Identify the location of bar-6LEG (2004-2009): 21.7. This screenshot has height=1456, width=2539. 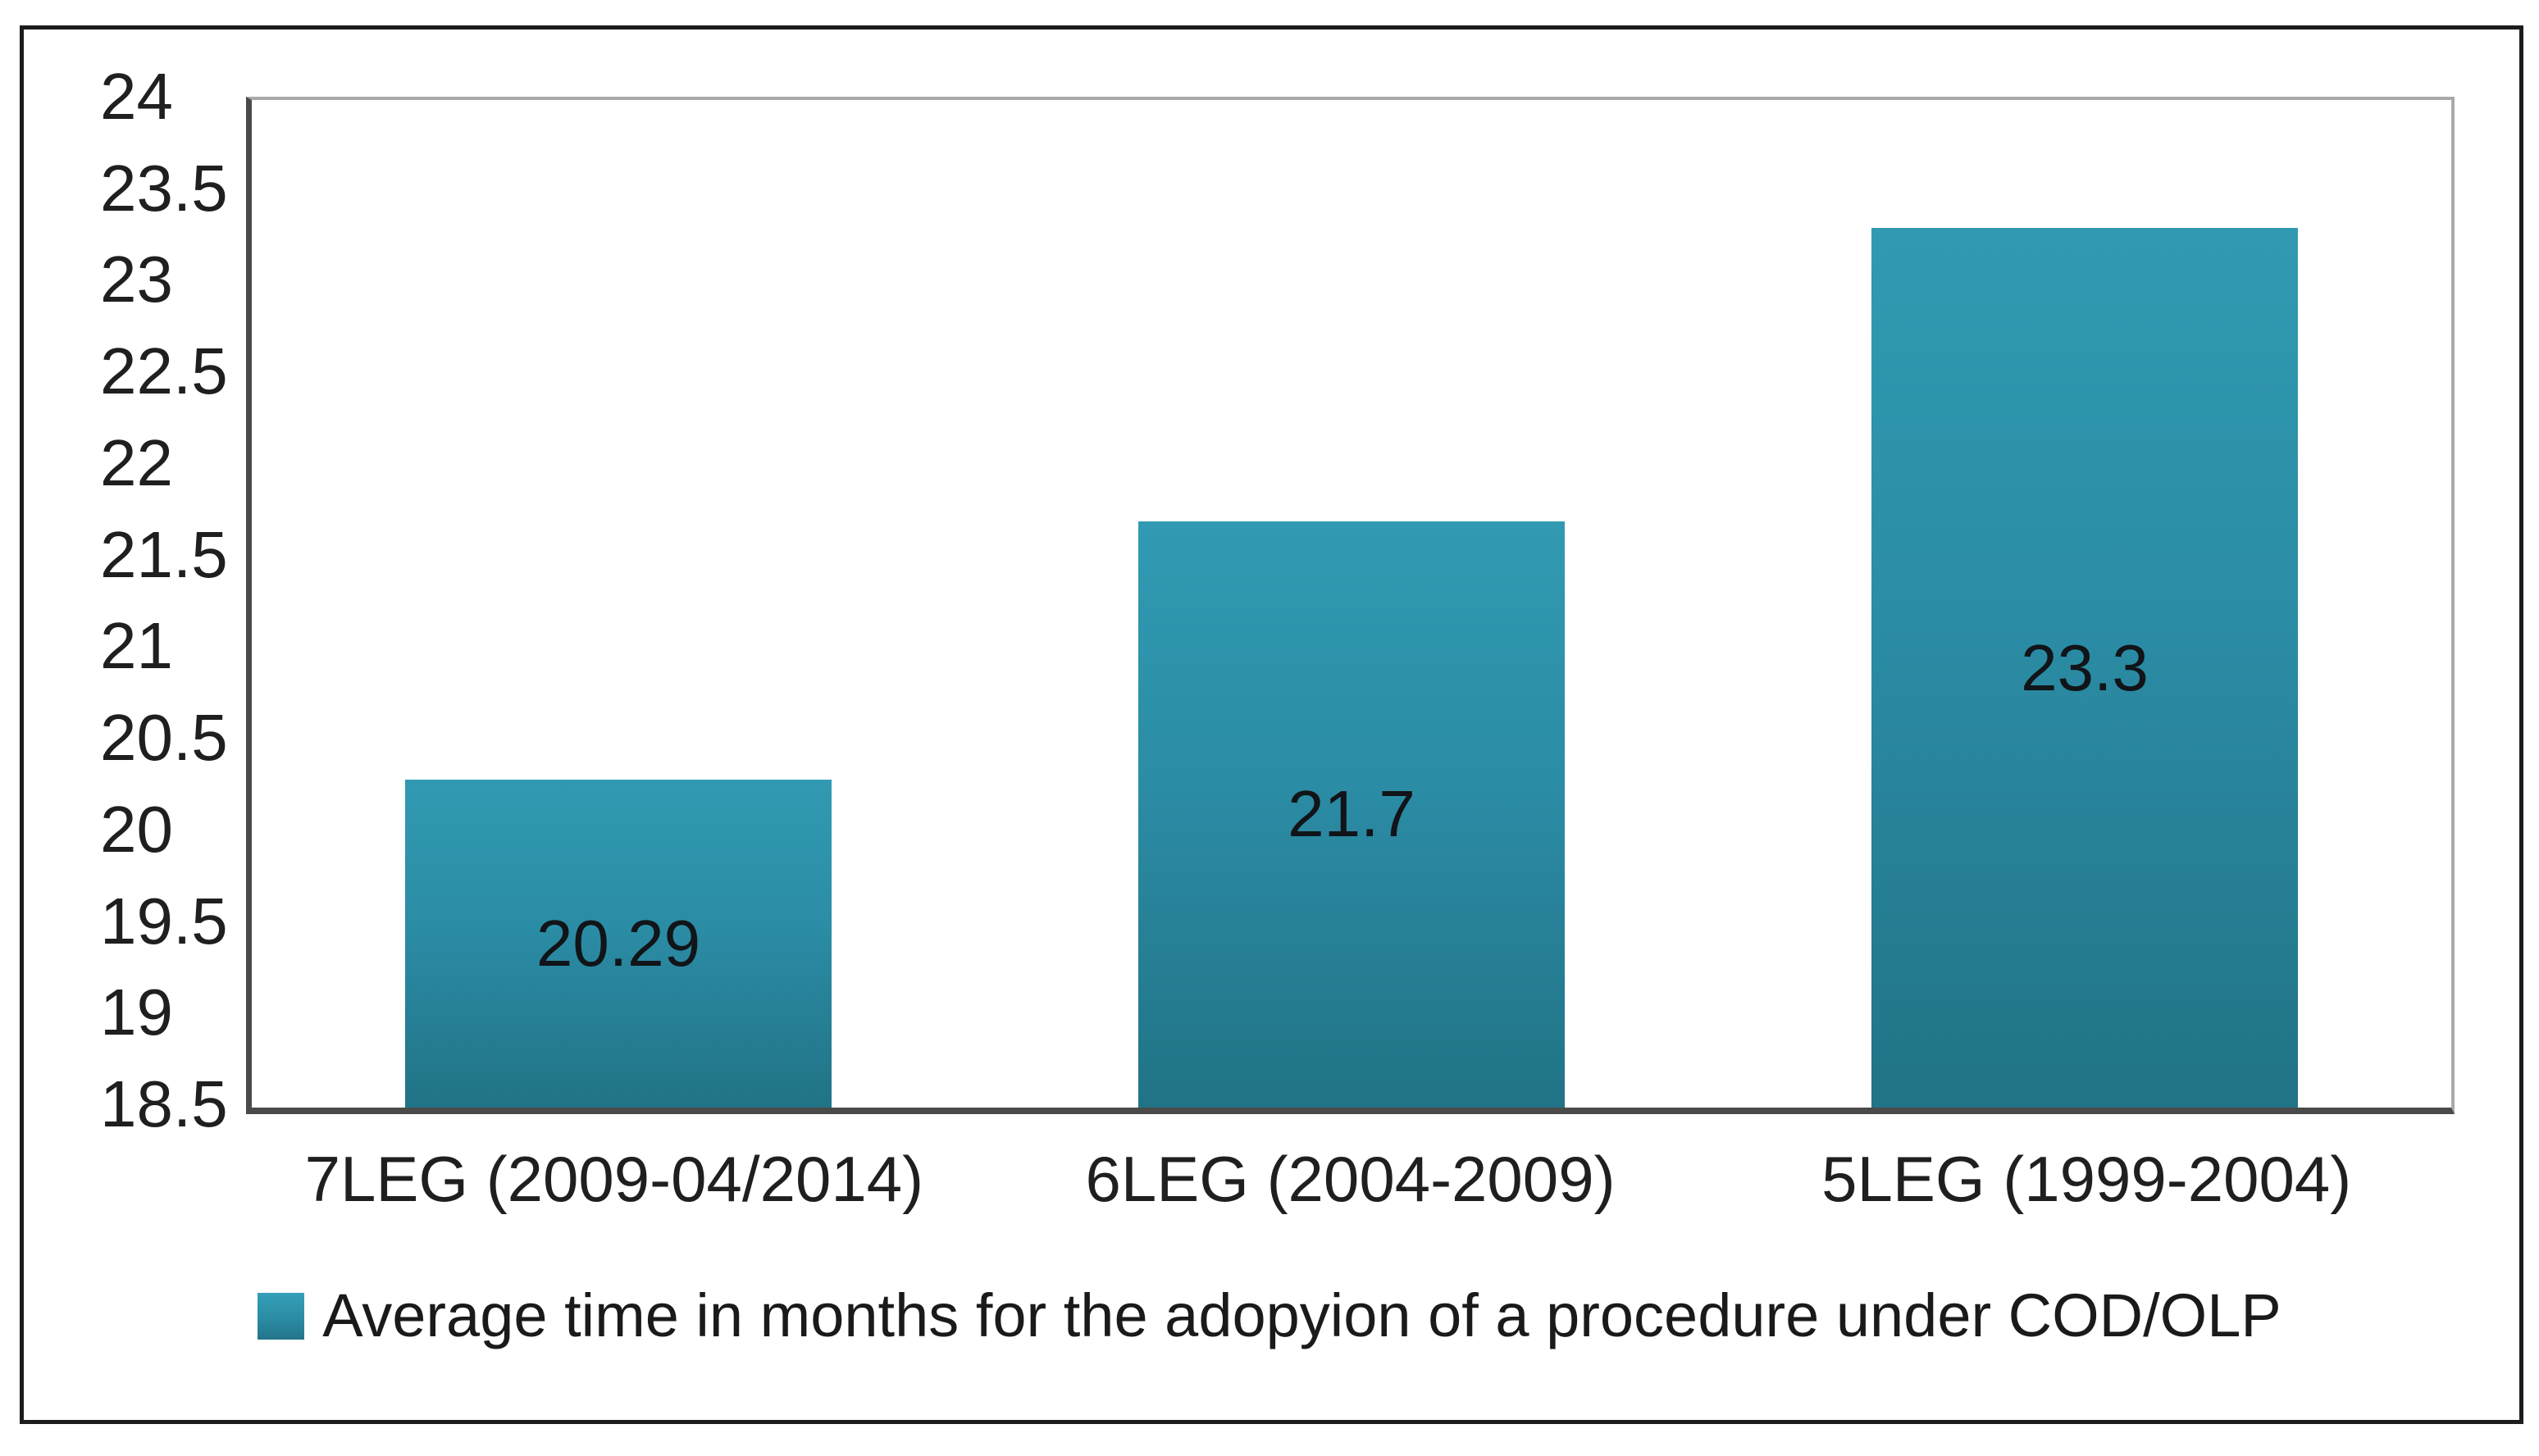
(1352, 814).